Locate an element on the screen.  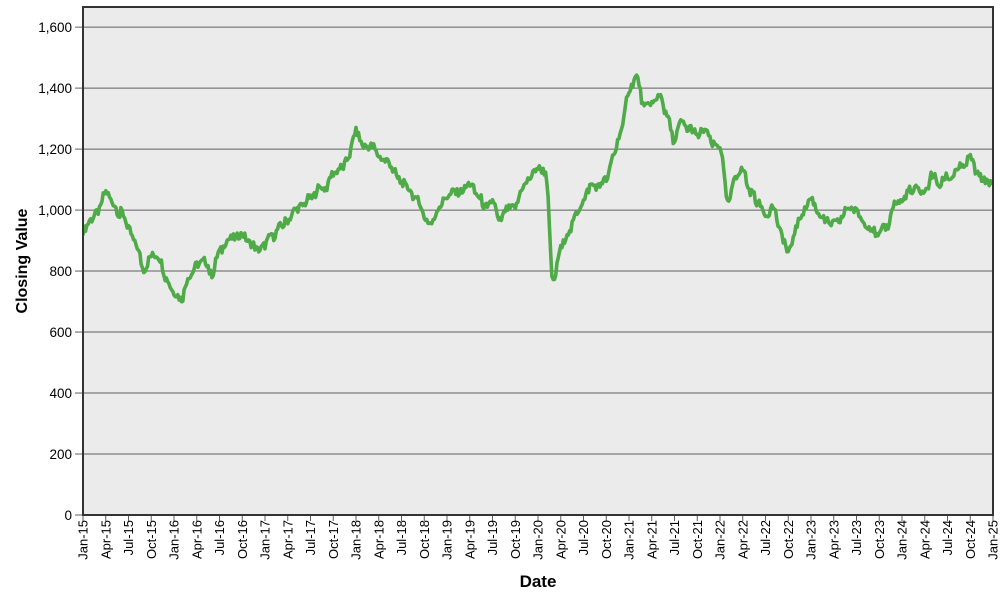
x-tick-label: Jul-19 is located at coordinates (492, 537).